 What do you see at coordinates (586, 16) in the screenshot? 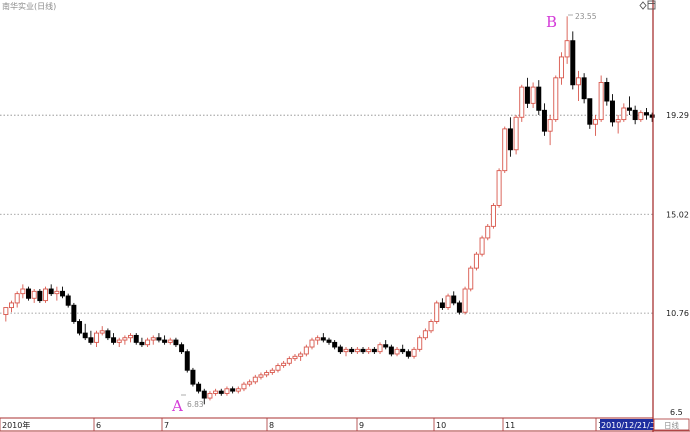
I see `high-price-label: 23.55` at bounding box center [586, 16].